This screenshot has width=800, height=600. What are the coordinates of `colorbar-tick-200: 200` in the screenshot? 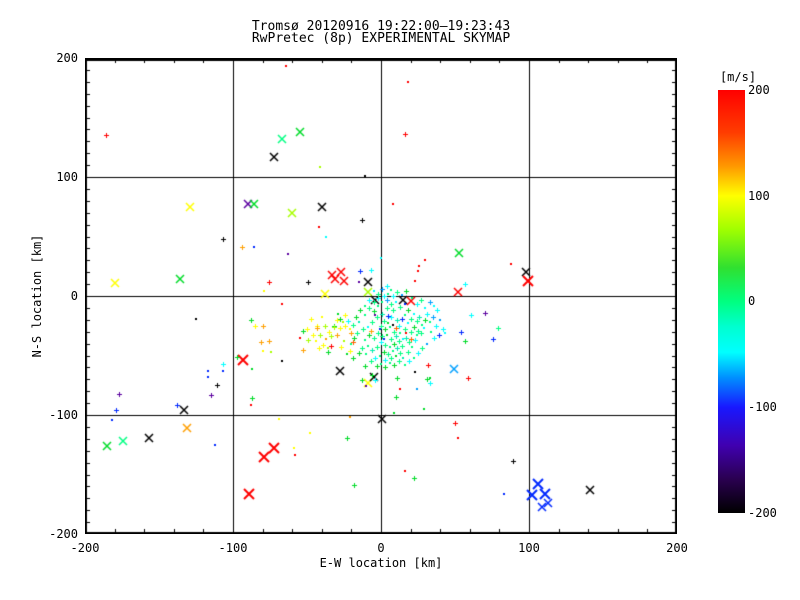 It's located at (759, 90).